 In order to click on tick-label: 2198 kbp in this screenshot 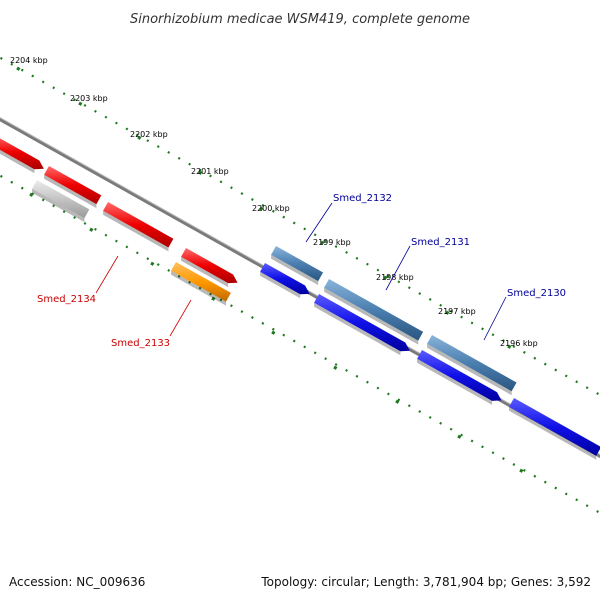, I will do `click(395, 277)`.